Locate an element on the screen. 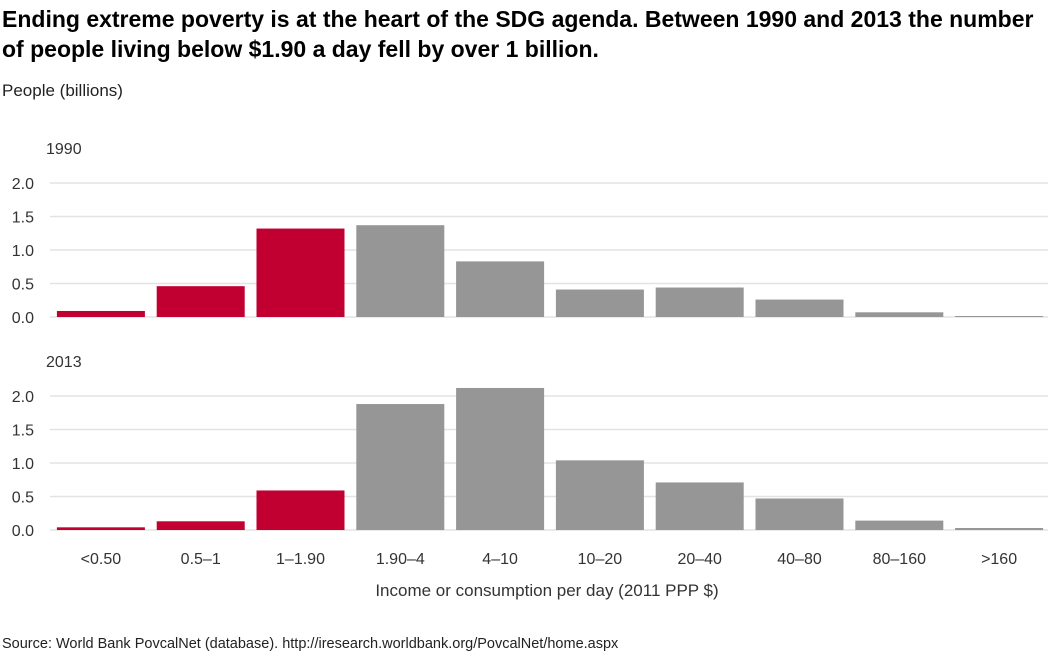  x-tick-label: 1.90–4 is located at coordinates (400, 559).